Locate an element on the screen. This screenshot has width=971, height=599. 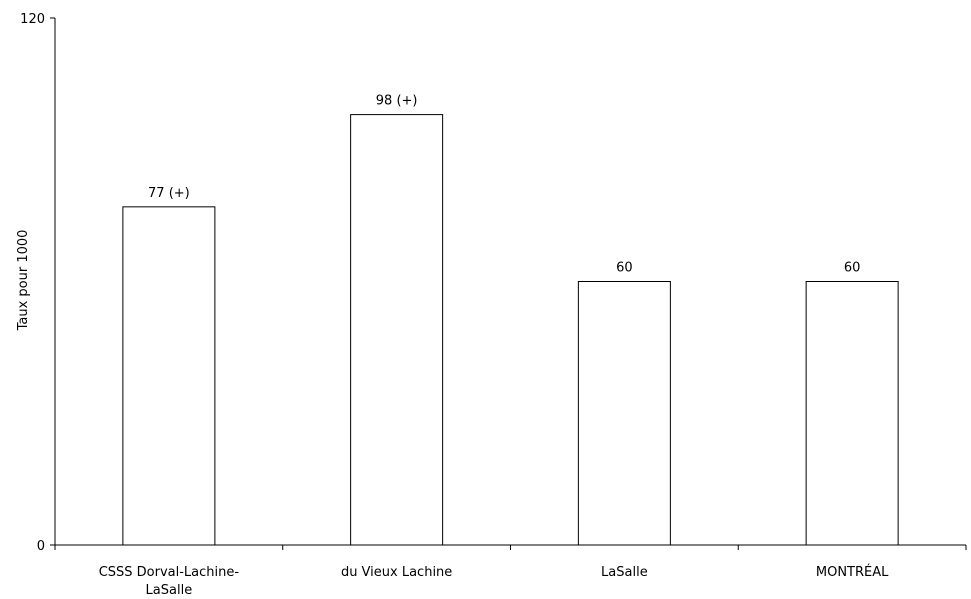
x-category-label: CSSS Dorval-Lachine- is located at coordinates (169, 572).